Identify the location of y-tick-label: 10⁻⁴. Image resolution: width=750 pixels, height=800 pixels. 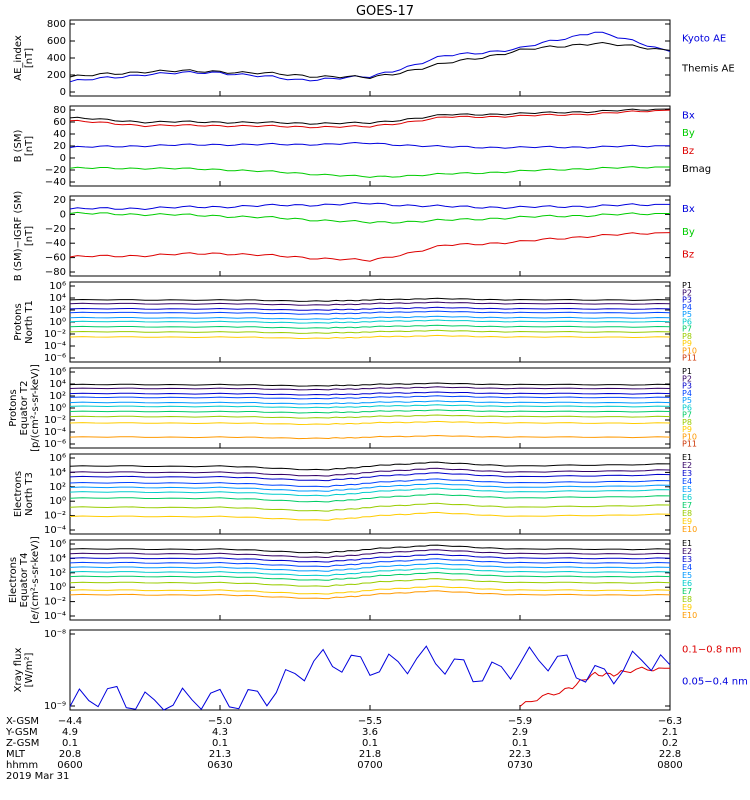
(55, 530).